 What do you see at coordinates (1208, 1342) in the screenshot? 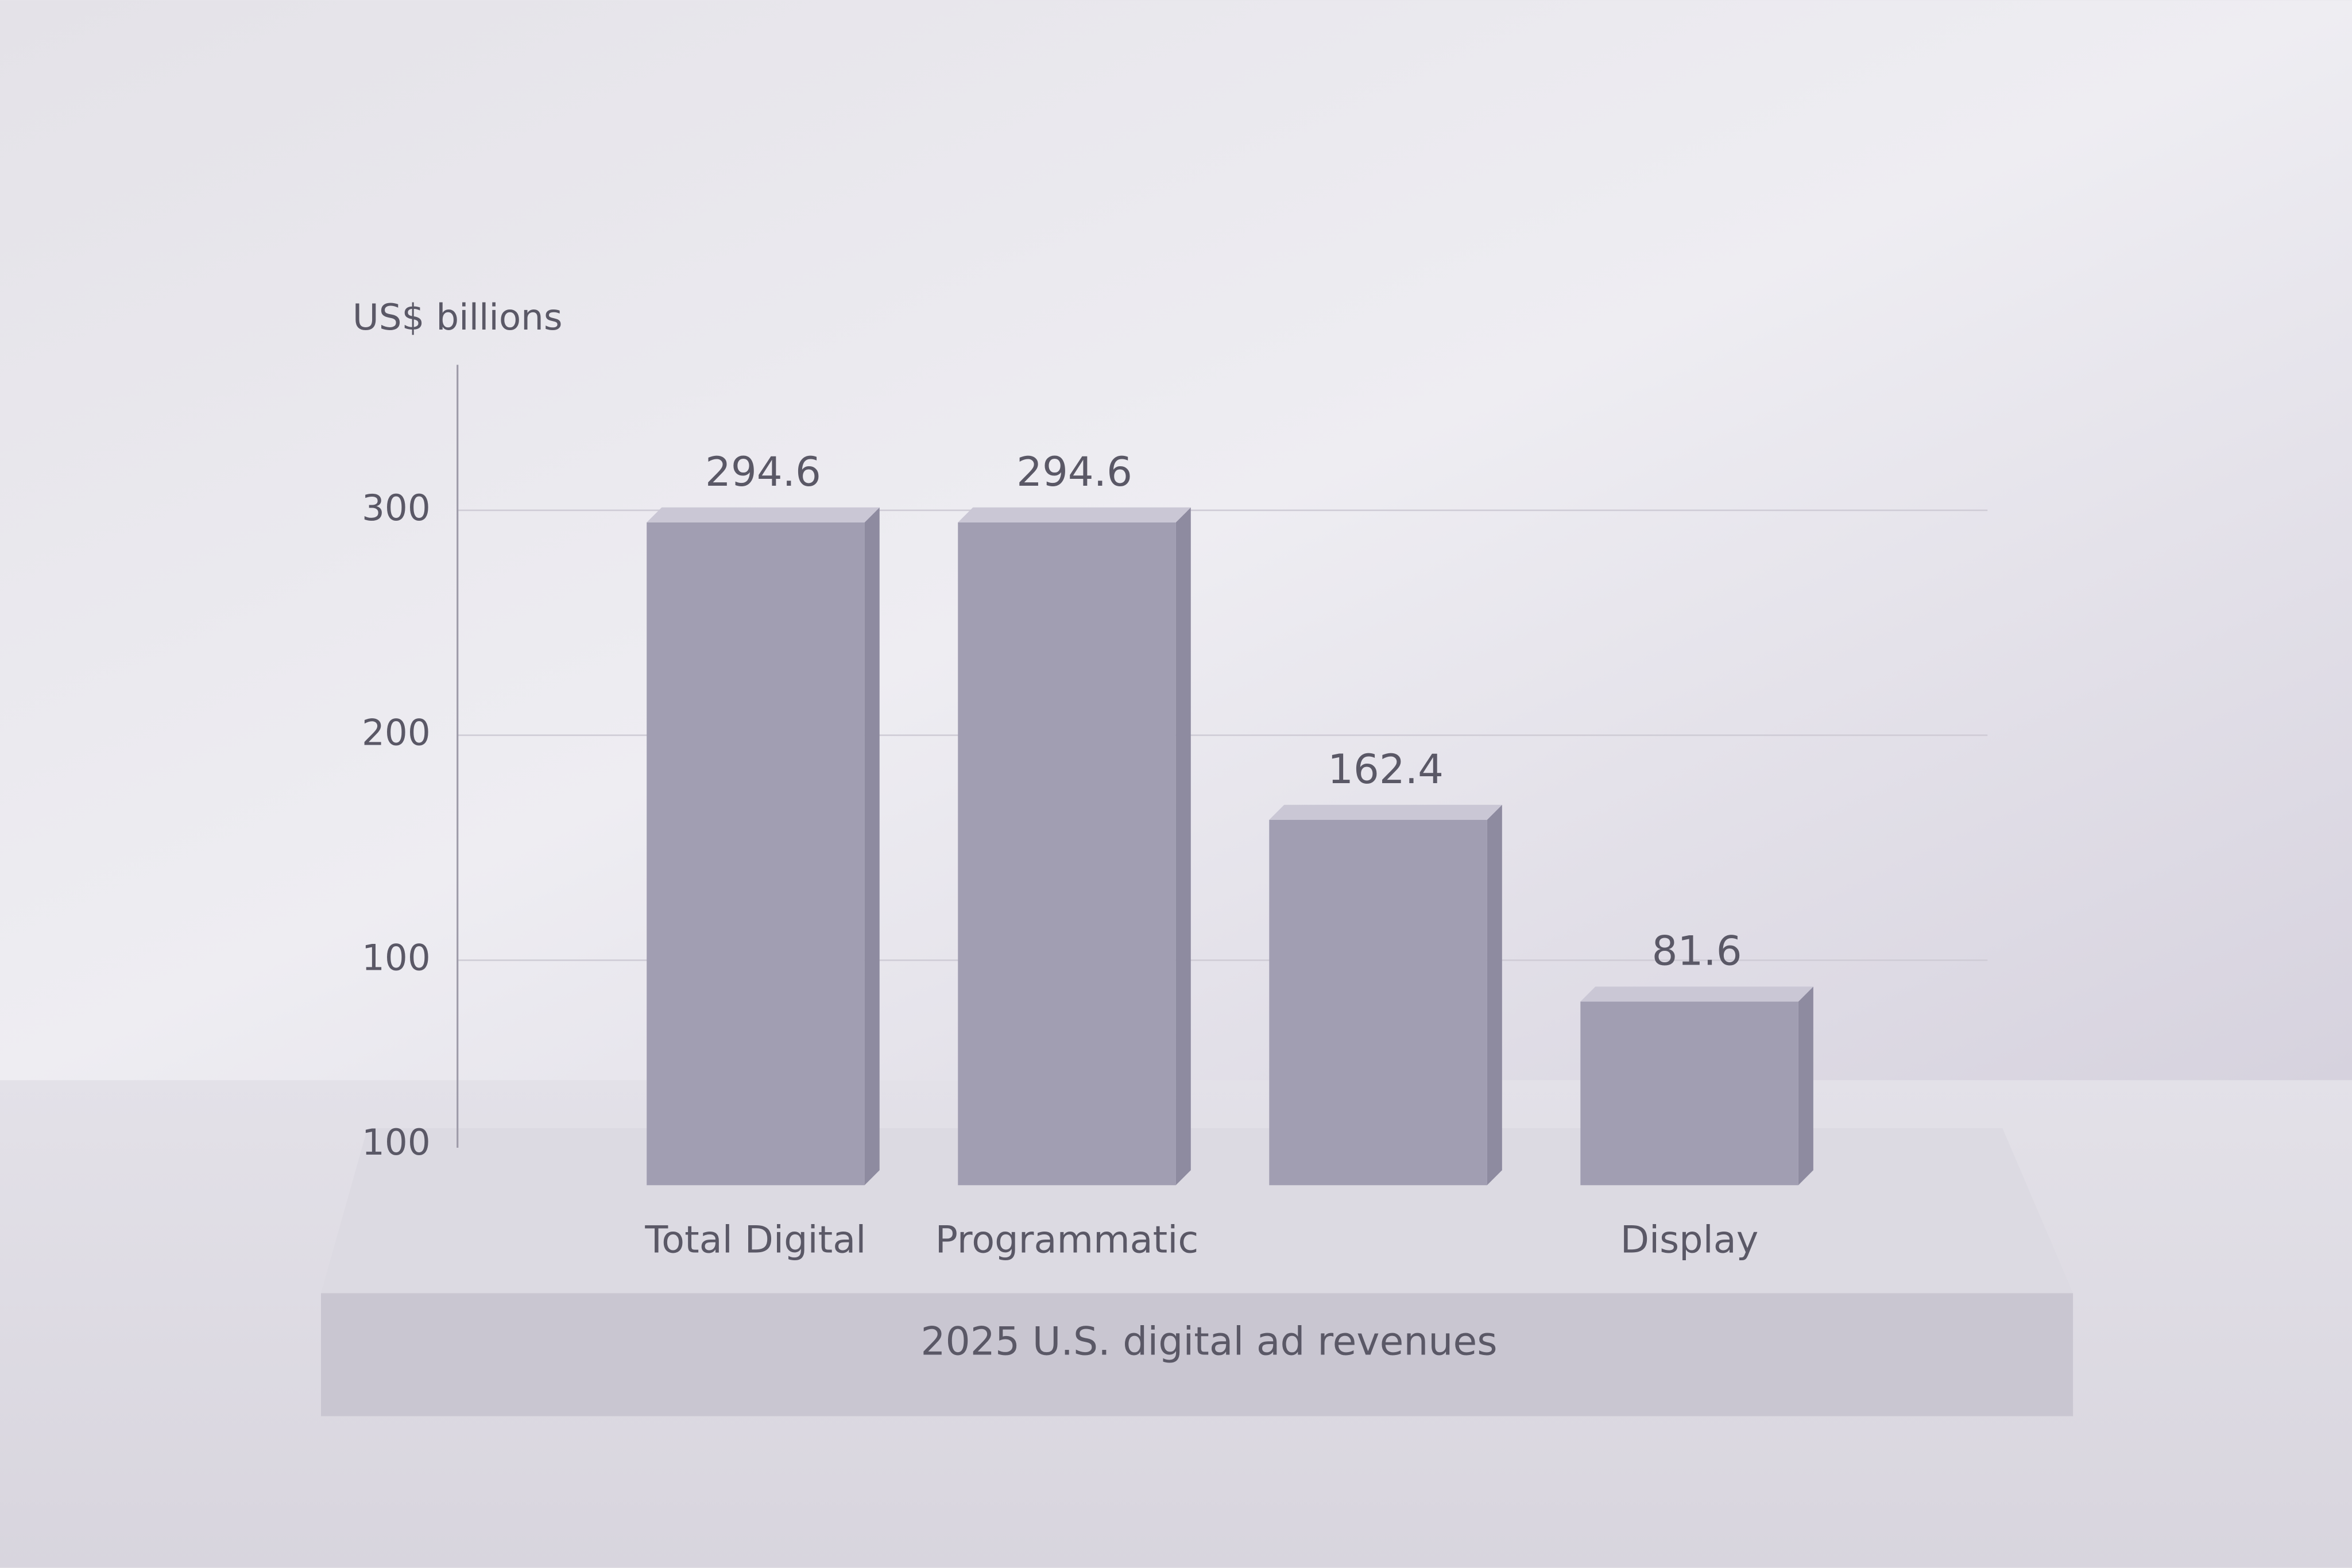
I see `x-axis-label: 2025 U.S. digital ad revenues` at bounding box center [1208, 1342].